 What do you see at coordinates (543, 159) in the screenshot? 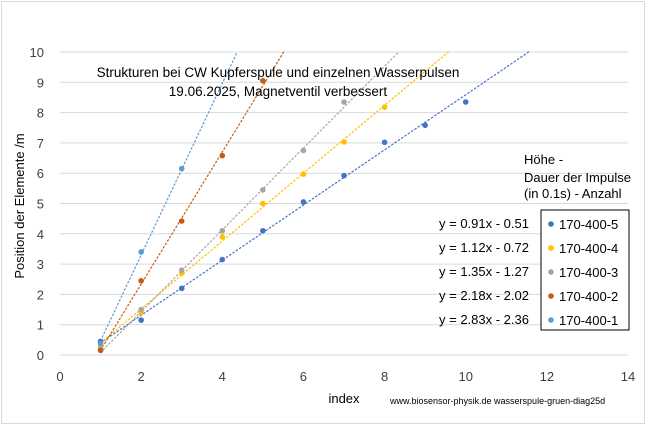
I see `legend-heading-line-1: Höhe -` at bounding box center [543, 159].